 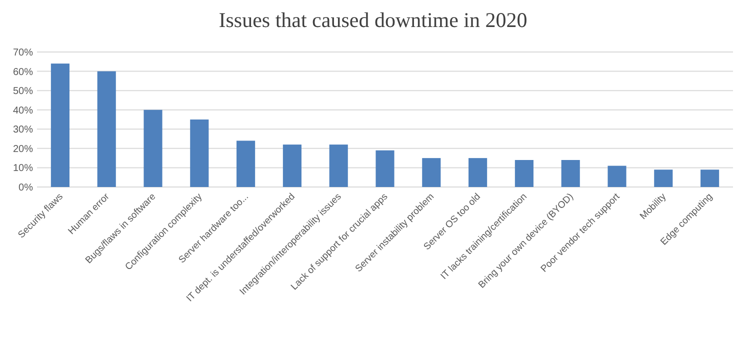 What do you see at coordinates (23, 149) in the screenshot?
I see `y-tick-label: 20%` at bounding box center [23, 149].